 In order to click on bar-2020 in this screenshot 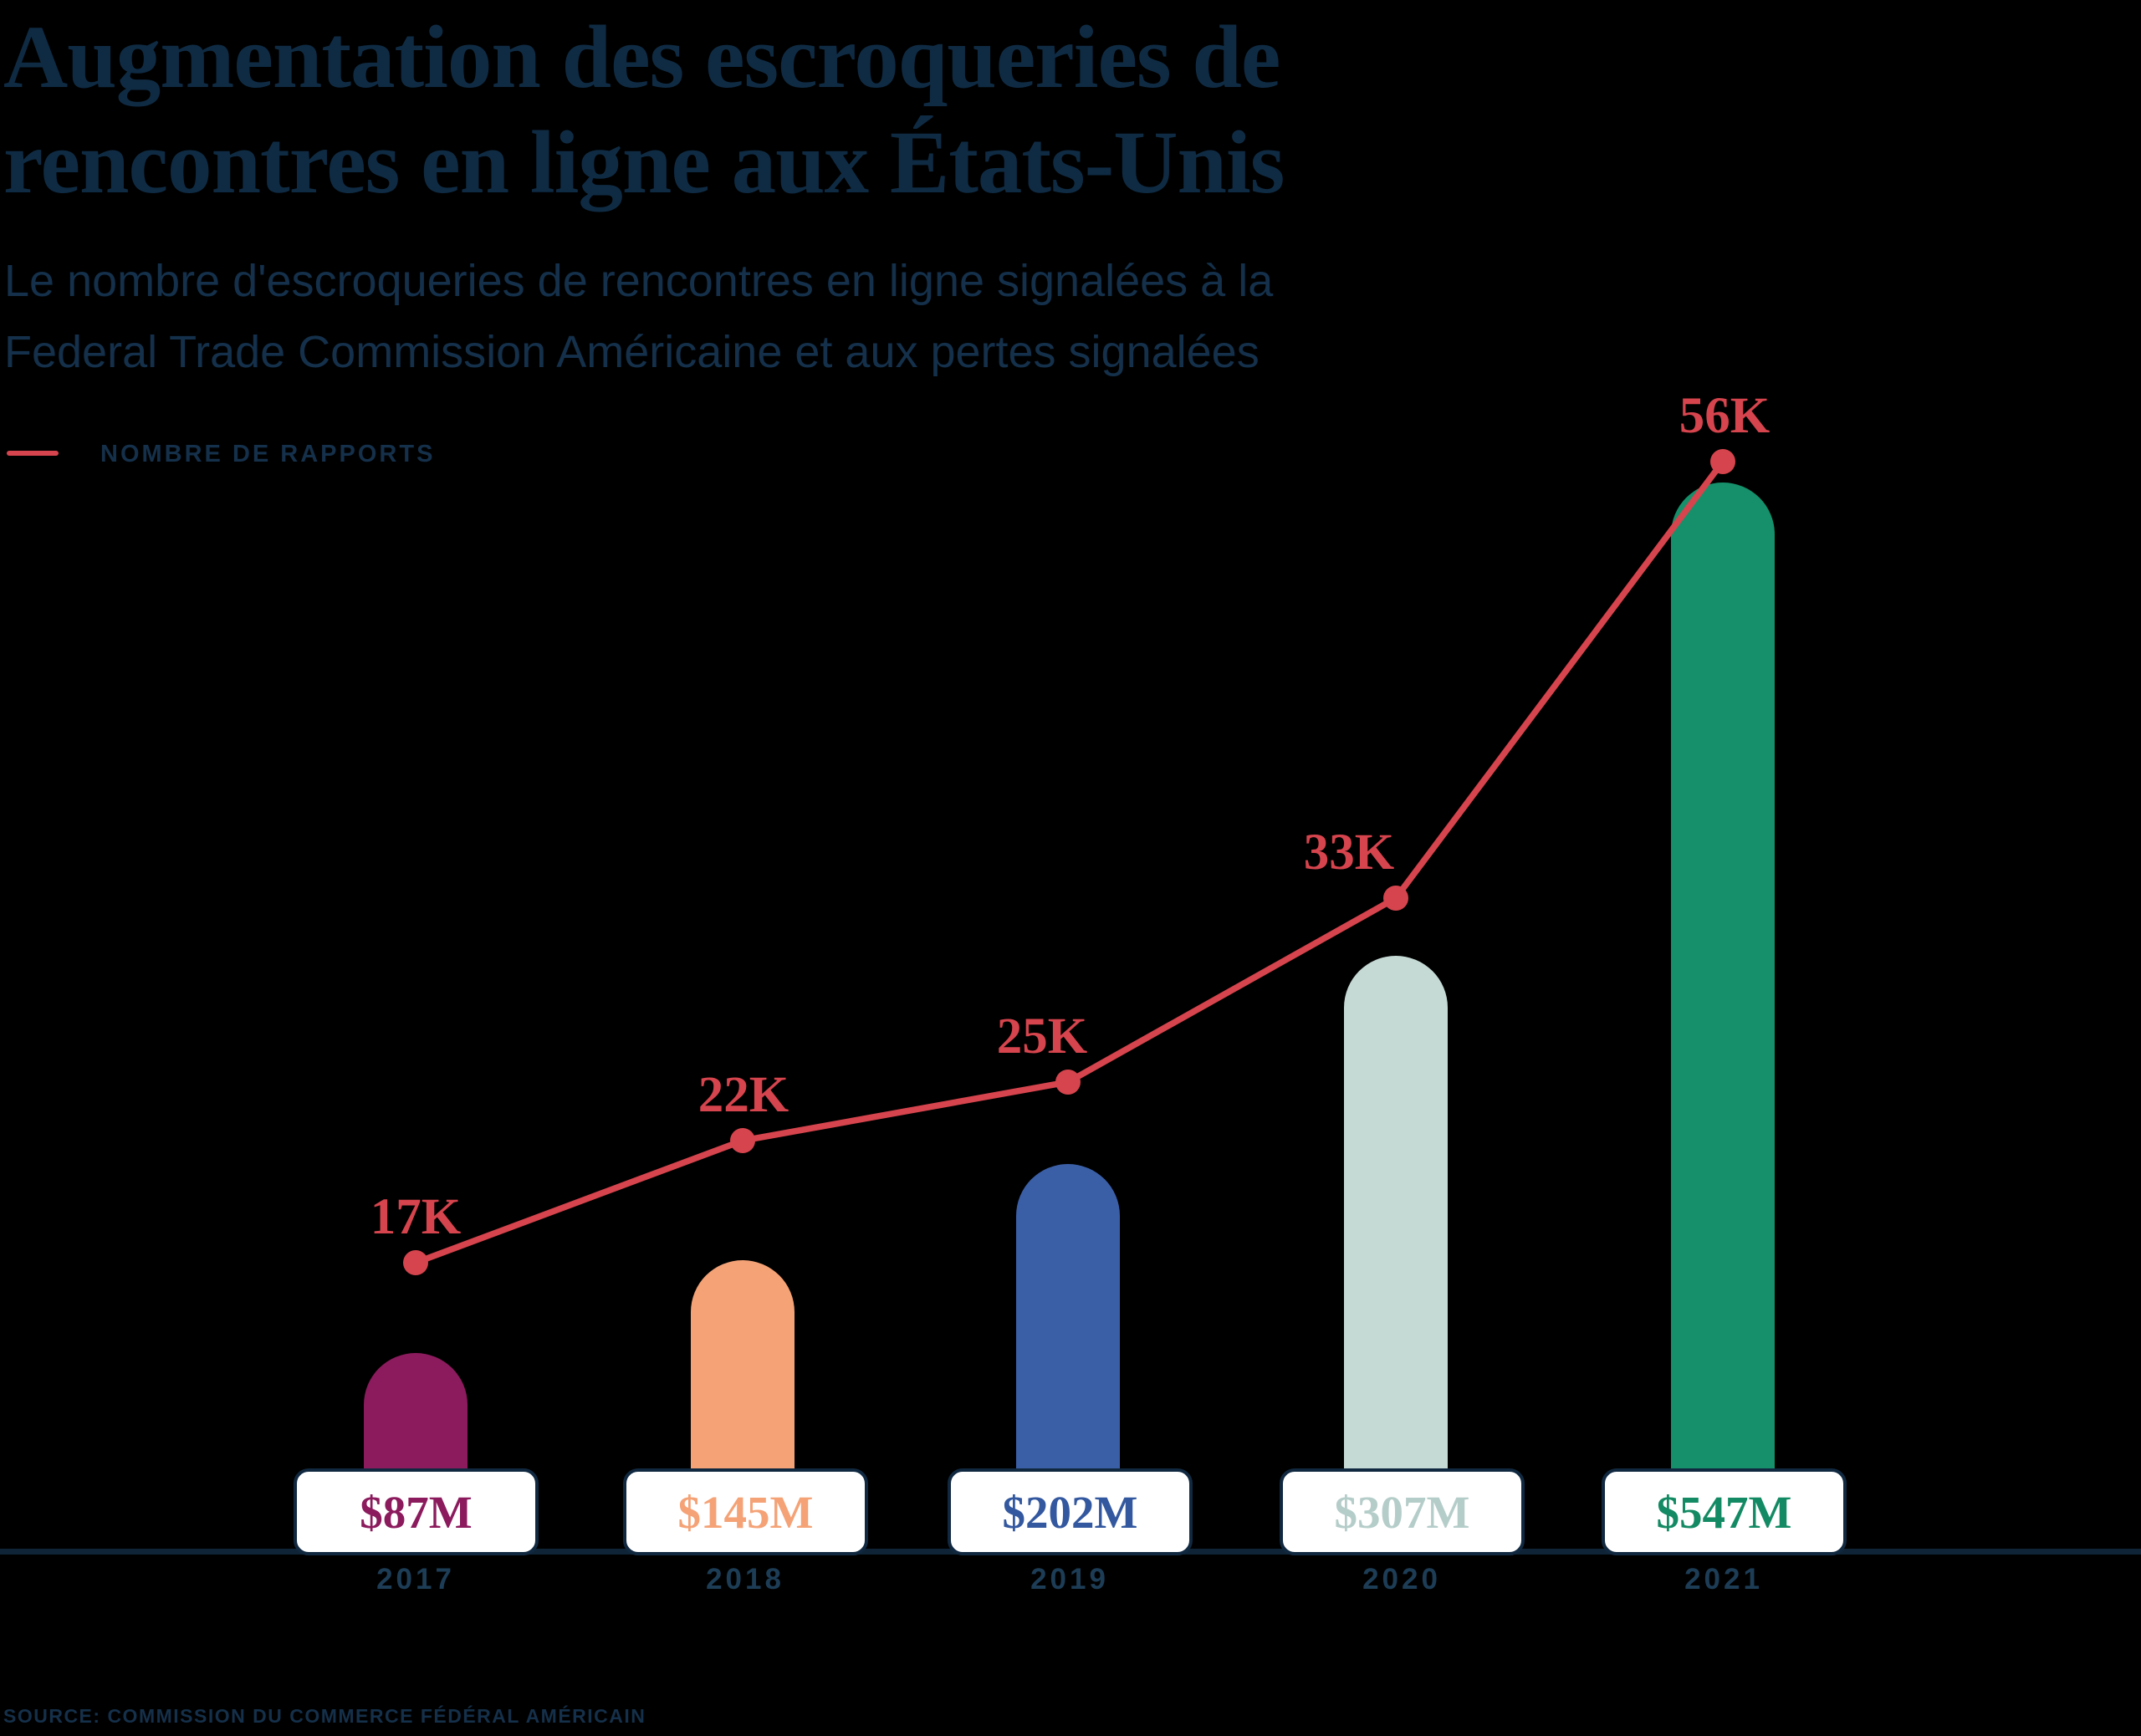, I will do `click(1396, 1255)`.